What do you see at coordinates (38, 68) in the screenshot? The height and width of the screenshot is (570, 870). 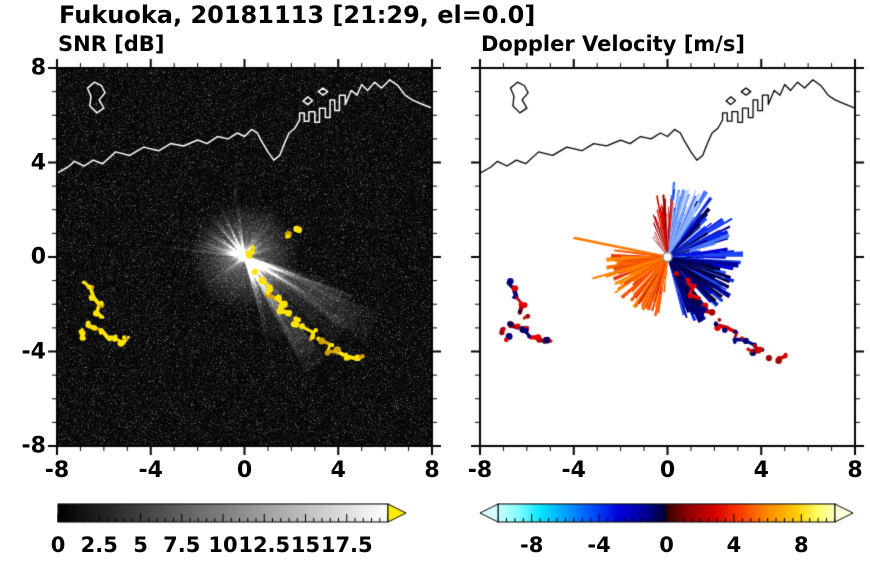 I see `y-tick-label: 8` at bounding box center [38, 68].